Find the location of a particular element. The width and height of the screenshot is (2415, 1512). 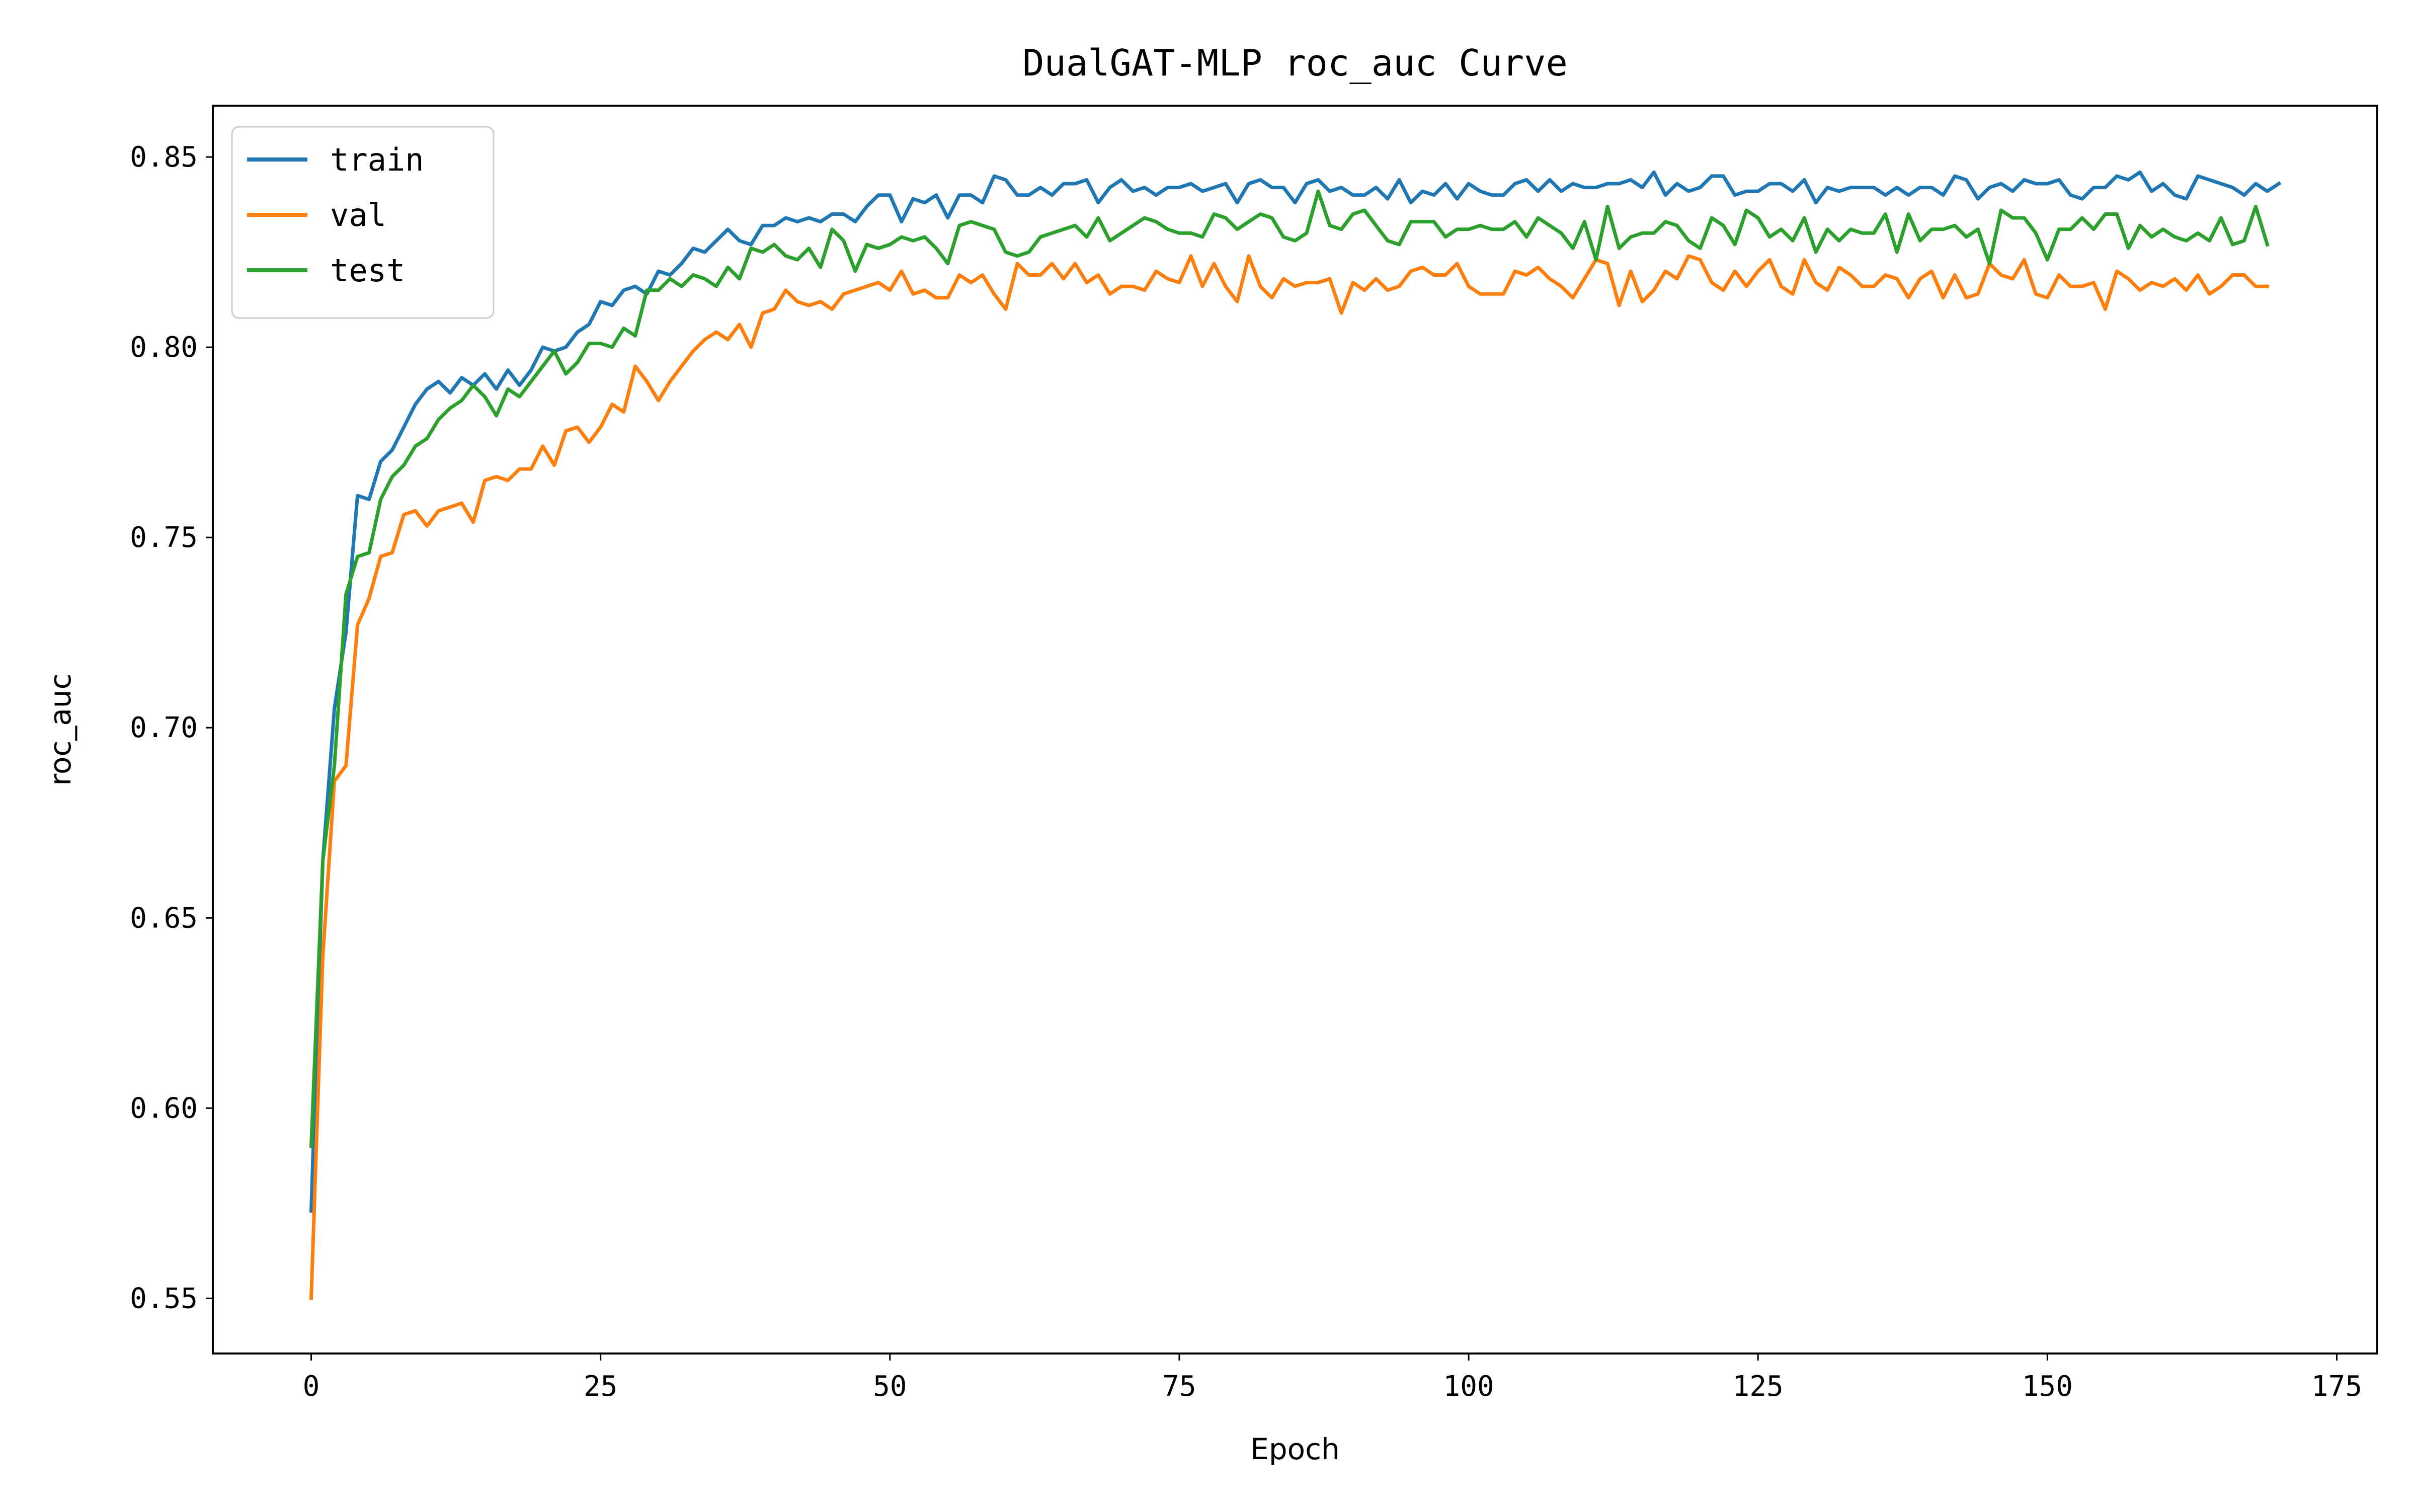

y-tick-label: 0.80 is located at coordinates (164, 347).